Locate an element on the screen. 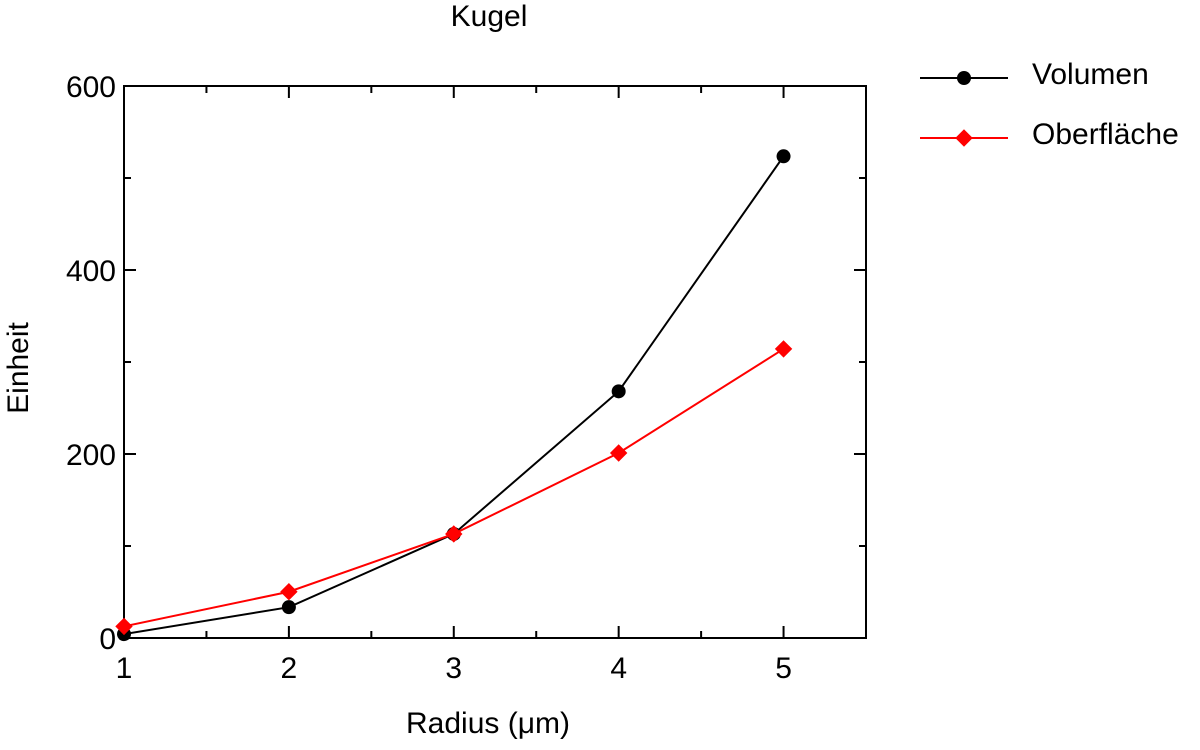 The height and width of the screenshot is (750, 1200). y-tick-label: 0 is located at coordinates (107, 639).